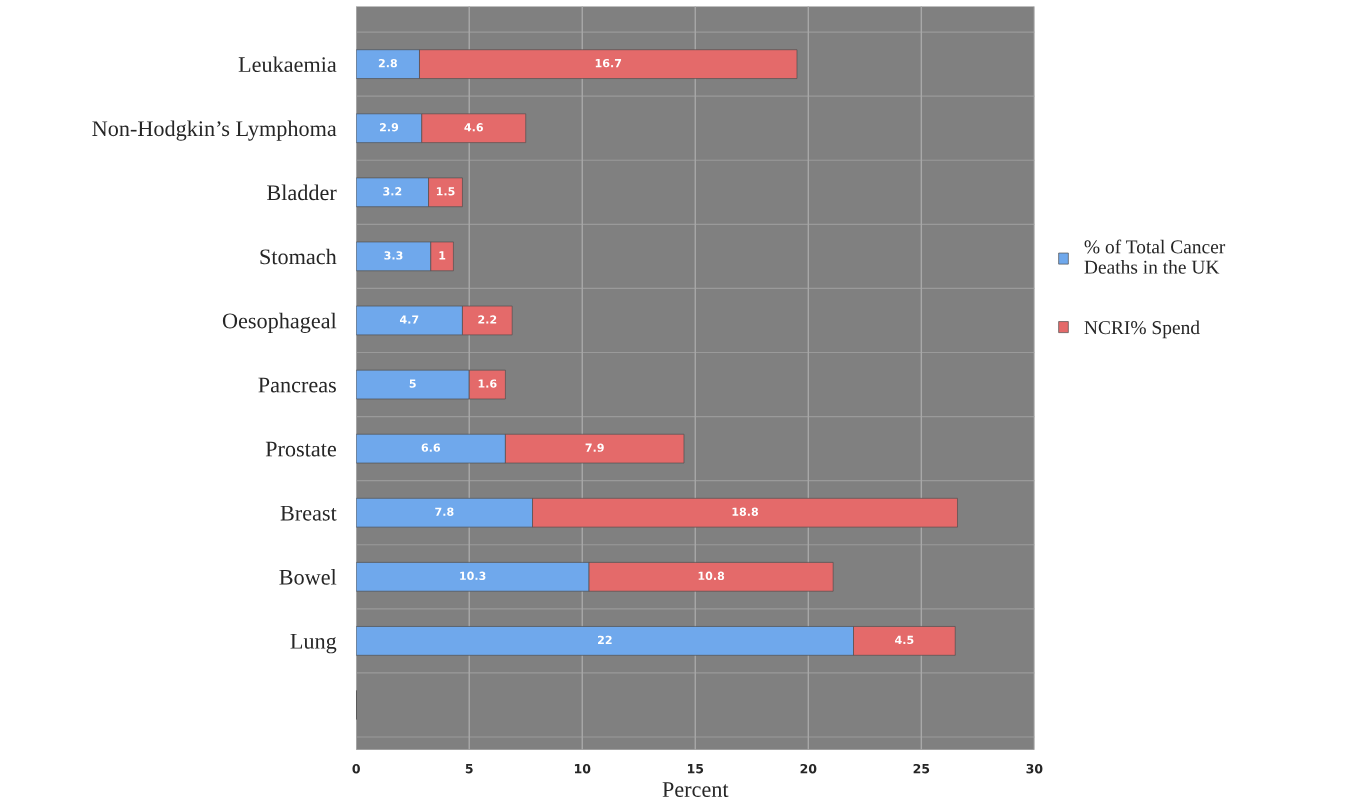 Image resolution: width=1370 pixels, height=808 pixels. What do you see at coordinates (473, 127) in the screenshot?
I see `data-label: 4.6` at bounding box center [473, 127].